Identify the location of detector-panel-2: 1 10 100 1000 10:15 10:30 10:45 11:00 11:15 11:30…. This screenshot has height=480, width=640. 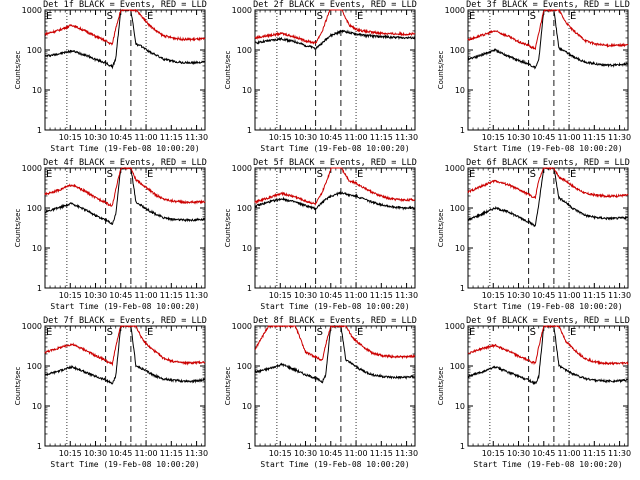
(325, 74).